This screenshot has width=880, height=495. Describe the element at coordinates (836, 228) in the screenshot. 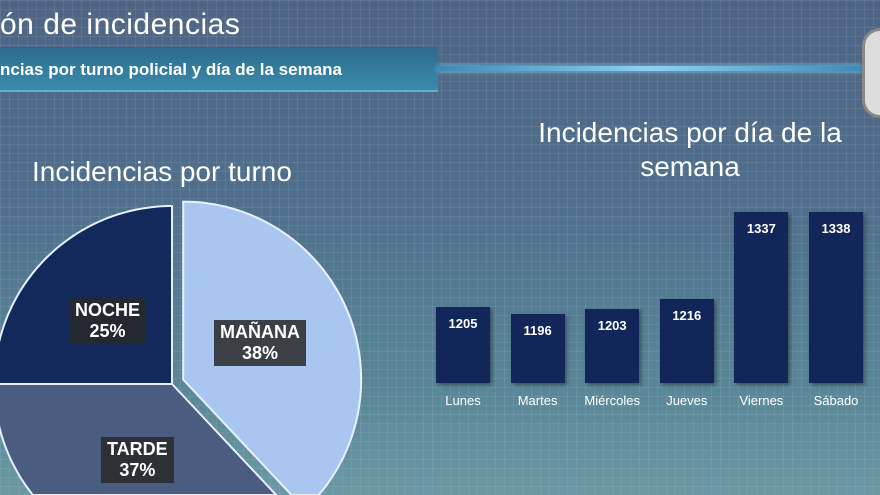

I see `bar-value-label: 1338` at that location.